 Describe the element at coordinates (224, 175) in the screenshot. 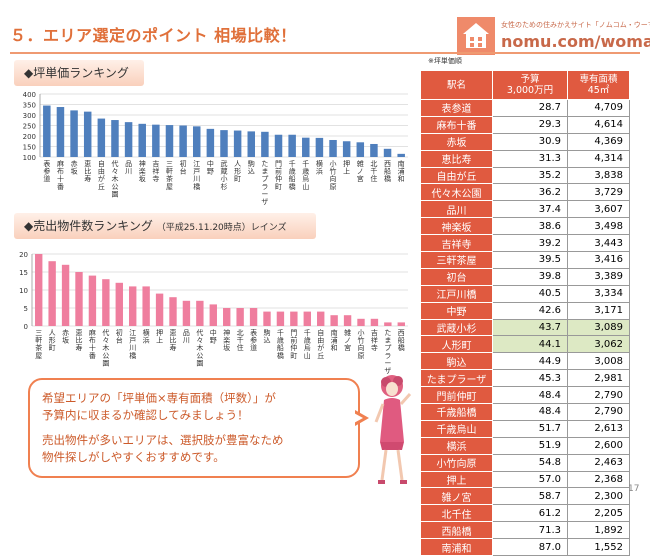

I see `x-tick-label: 武蔵小杉` at that location.